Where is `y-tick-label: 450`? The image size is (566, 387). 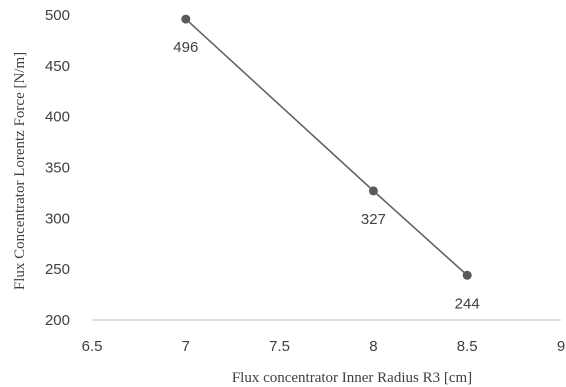 y-tick-label: 450 is located at coordinates (57, 66).